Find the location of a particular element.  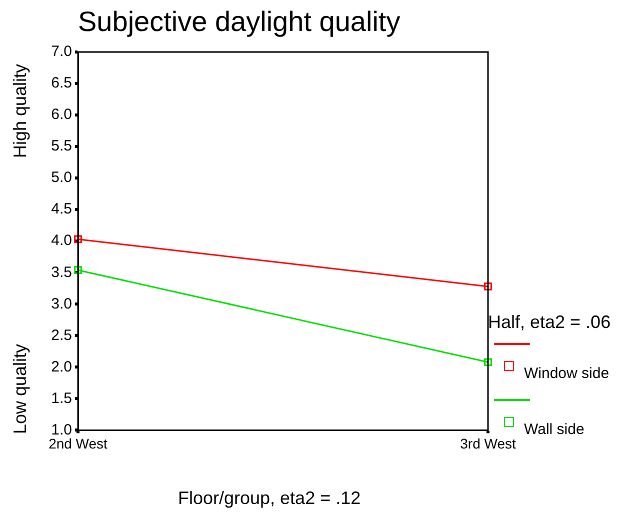

y-axis-title: Low quality is located at coordinates (20, 389).